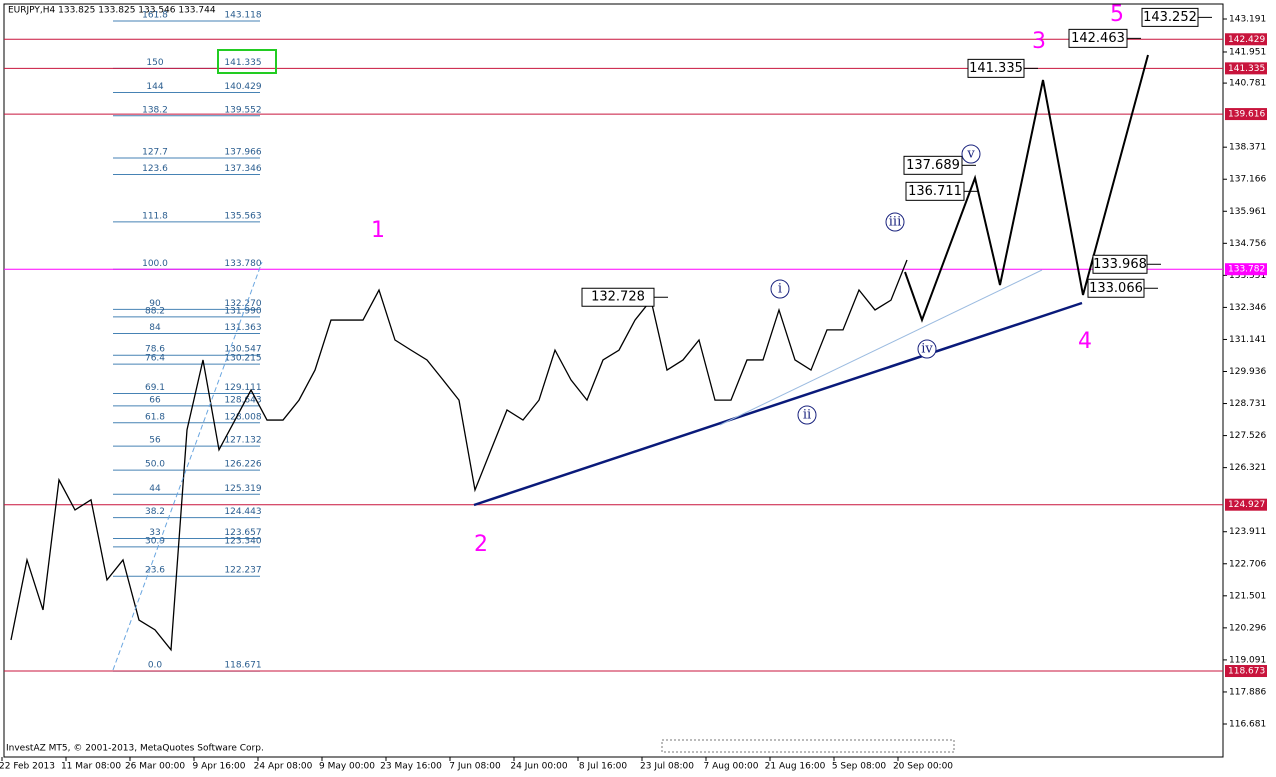  I want to click on fib-price: 126.226, so click(242, 465).